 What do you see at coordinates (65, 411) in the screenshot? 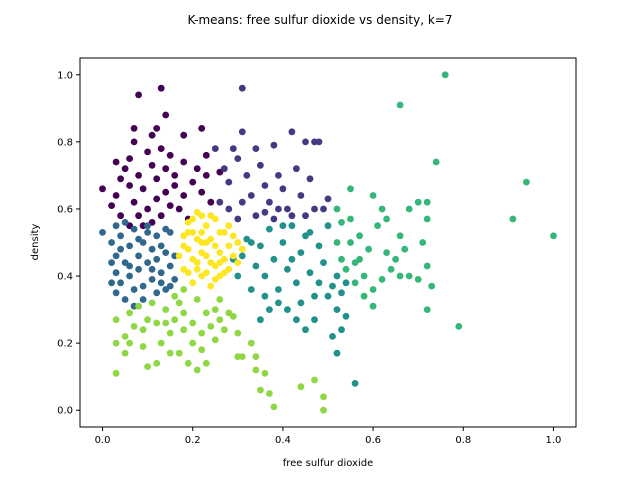
I see `y-tick-label: 0.0` at bounding box center [65, 411].